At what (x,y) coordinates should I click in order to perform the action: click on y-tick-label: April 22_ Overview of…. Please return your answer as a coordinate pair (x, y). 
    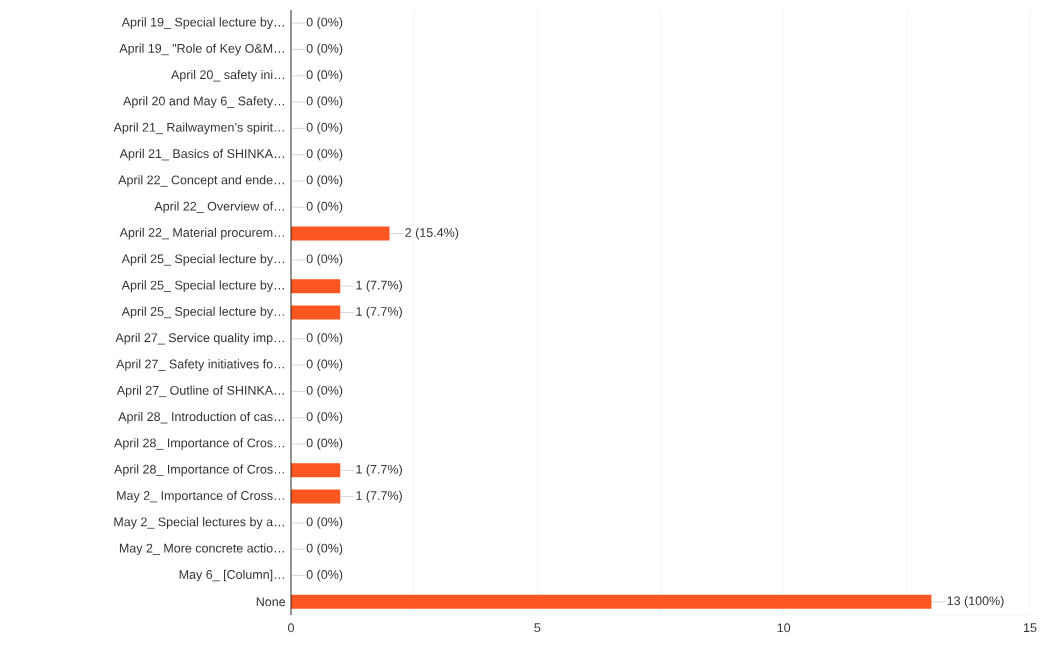
    Looking at the image, I should click on (219, 207).